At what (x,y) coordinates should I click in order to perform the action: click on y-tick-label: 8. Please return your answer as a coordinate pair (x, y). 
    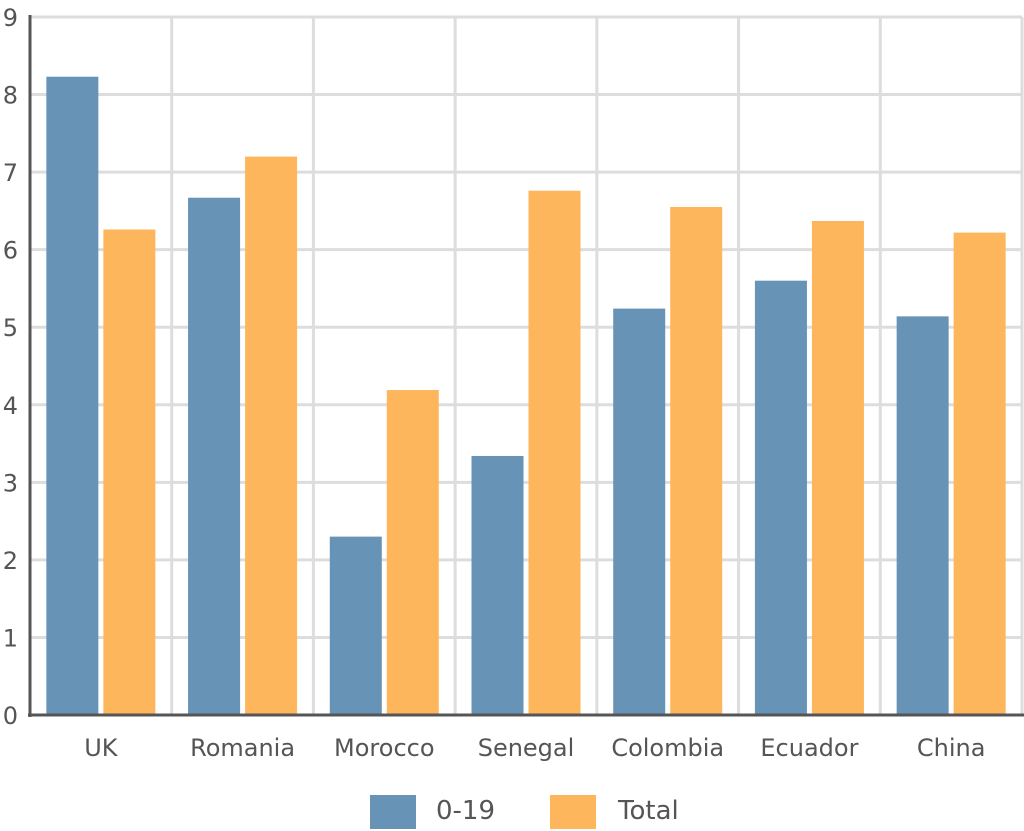
    Looking at the image, I should click on (10, 96).